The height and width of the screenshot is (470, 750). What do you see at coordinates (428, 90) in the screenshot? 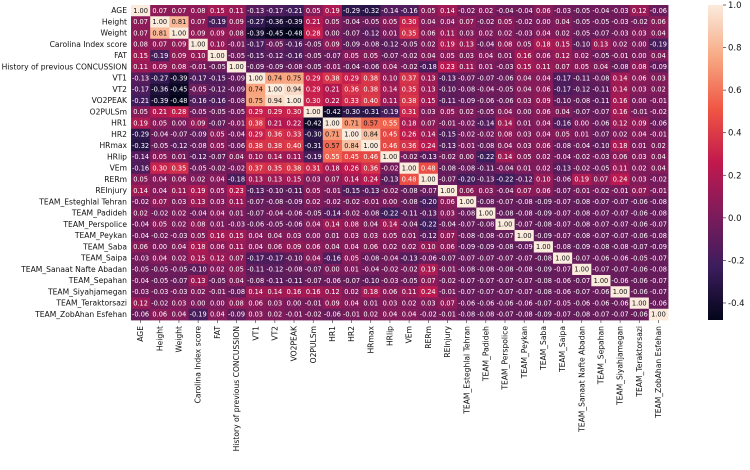
I see `heatmap-cell-label: 0.13` at bounding box center [428, 90].